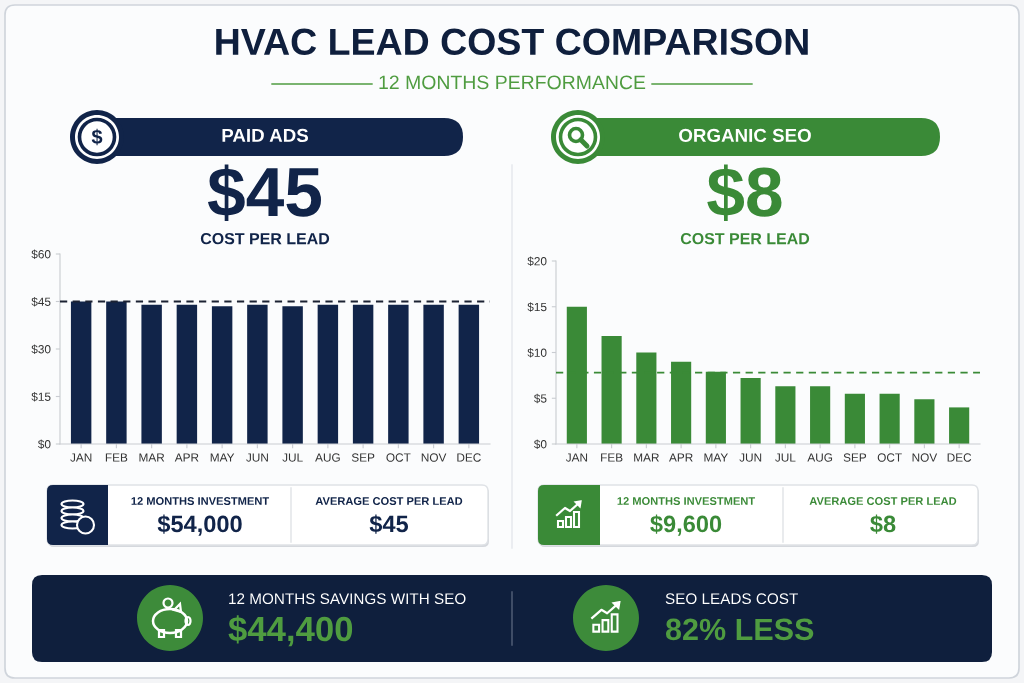 The height and width of the screenshot is (683, 1024). Describe the element at coordinates (686, 525) in the screenshot. I see `text: $9,600` at that location.